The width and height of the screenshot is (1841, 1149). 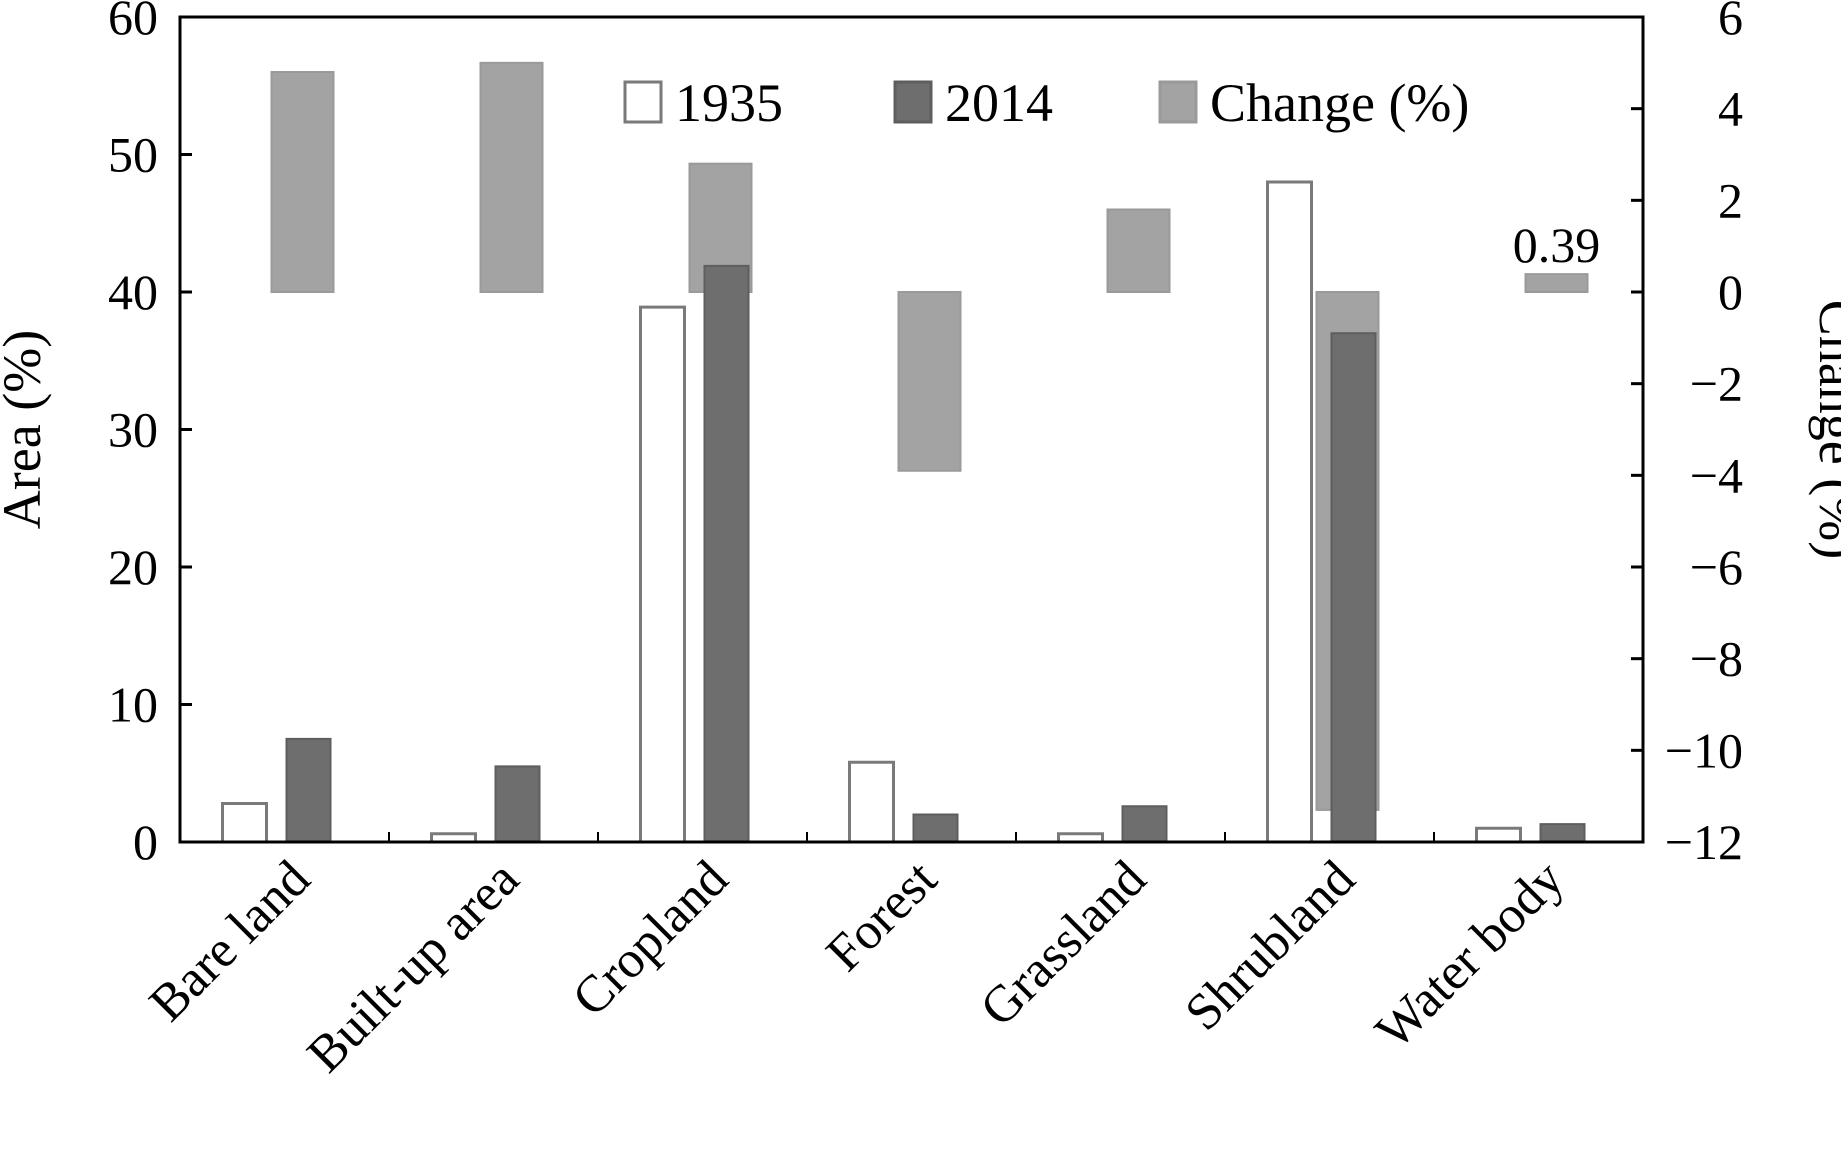 What do you see at coordinates (1063, 943) in the screenshot?
I see `x-tick-label: Grassland` at bounding box center [1063, 943].